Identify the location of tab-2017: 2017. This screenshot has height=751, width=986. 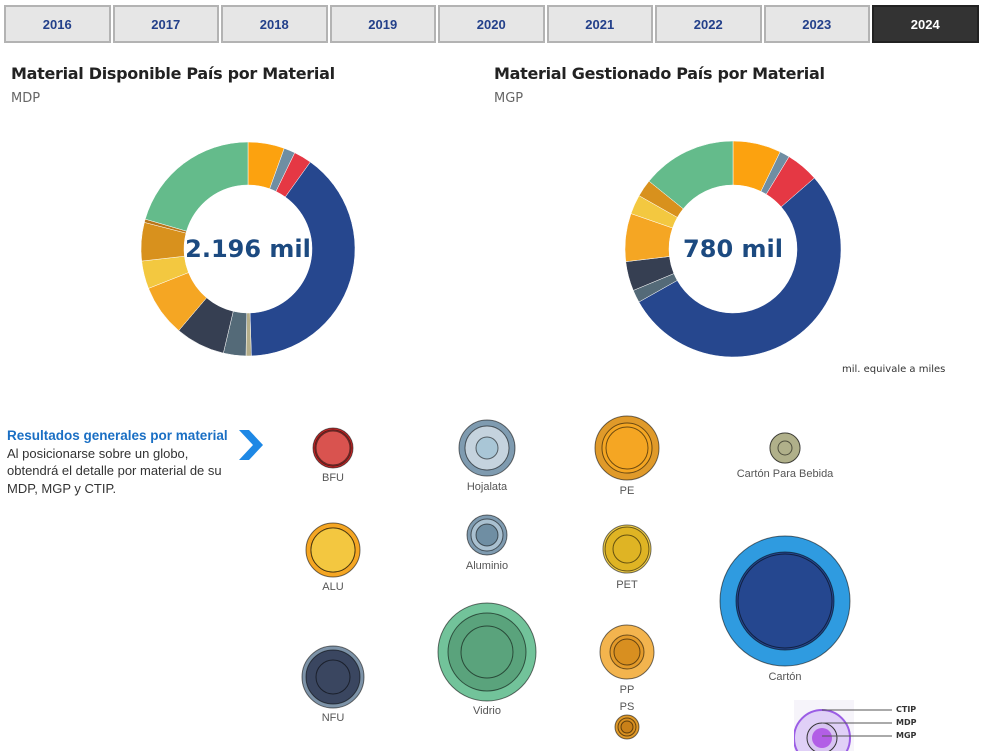
(165, 24).